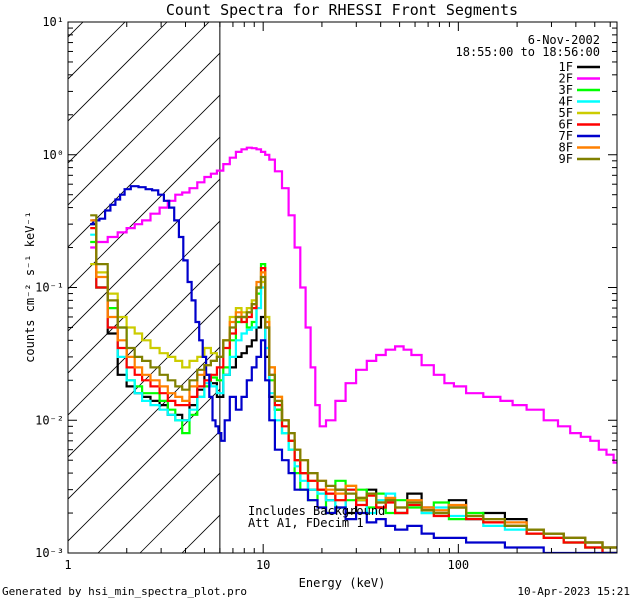 The height and width of the screenshot is (600, 640). What do you see at coordinates (263, 565) in the screenshot?
I see `x-tick-label: 10` at bounding box center [263, 565].